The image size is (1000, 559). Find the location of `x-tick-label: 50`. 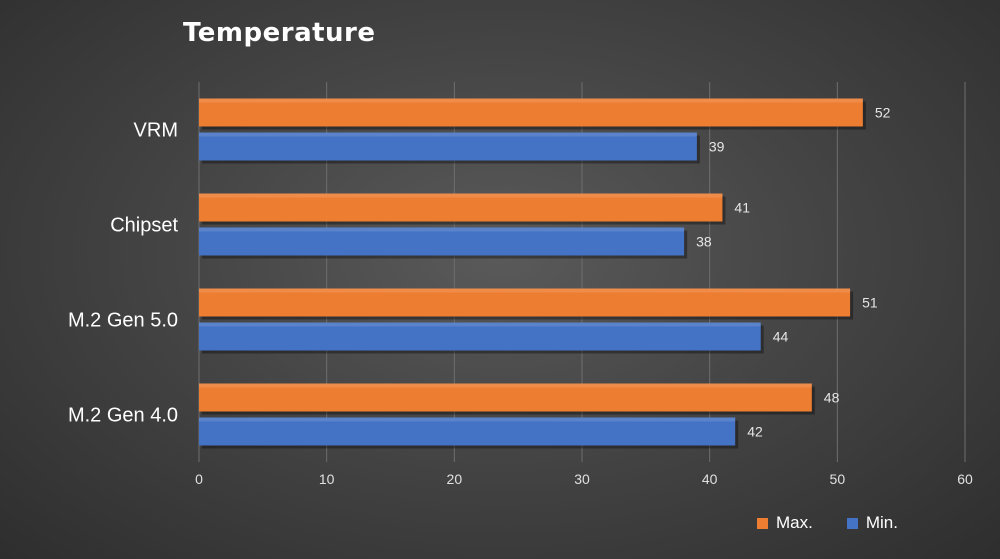

x-tick-label: 50 is located at coordinates (838, 479).